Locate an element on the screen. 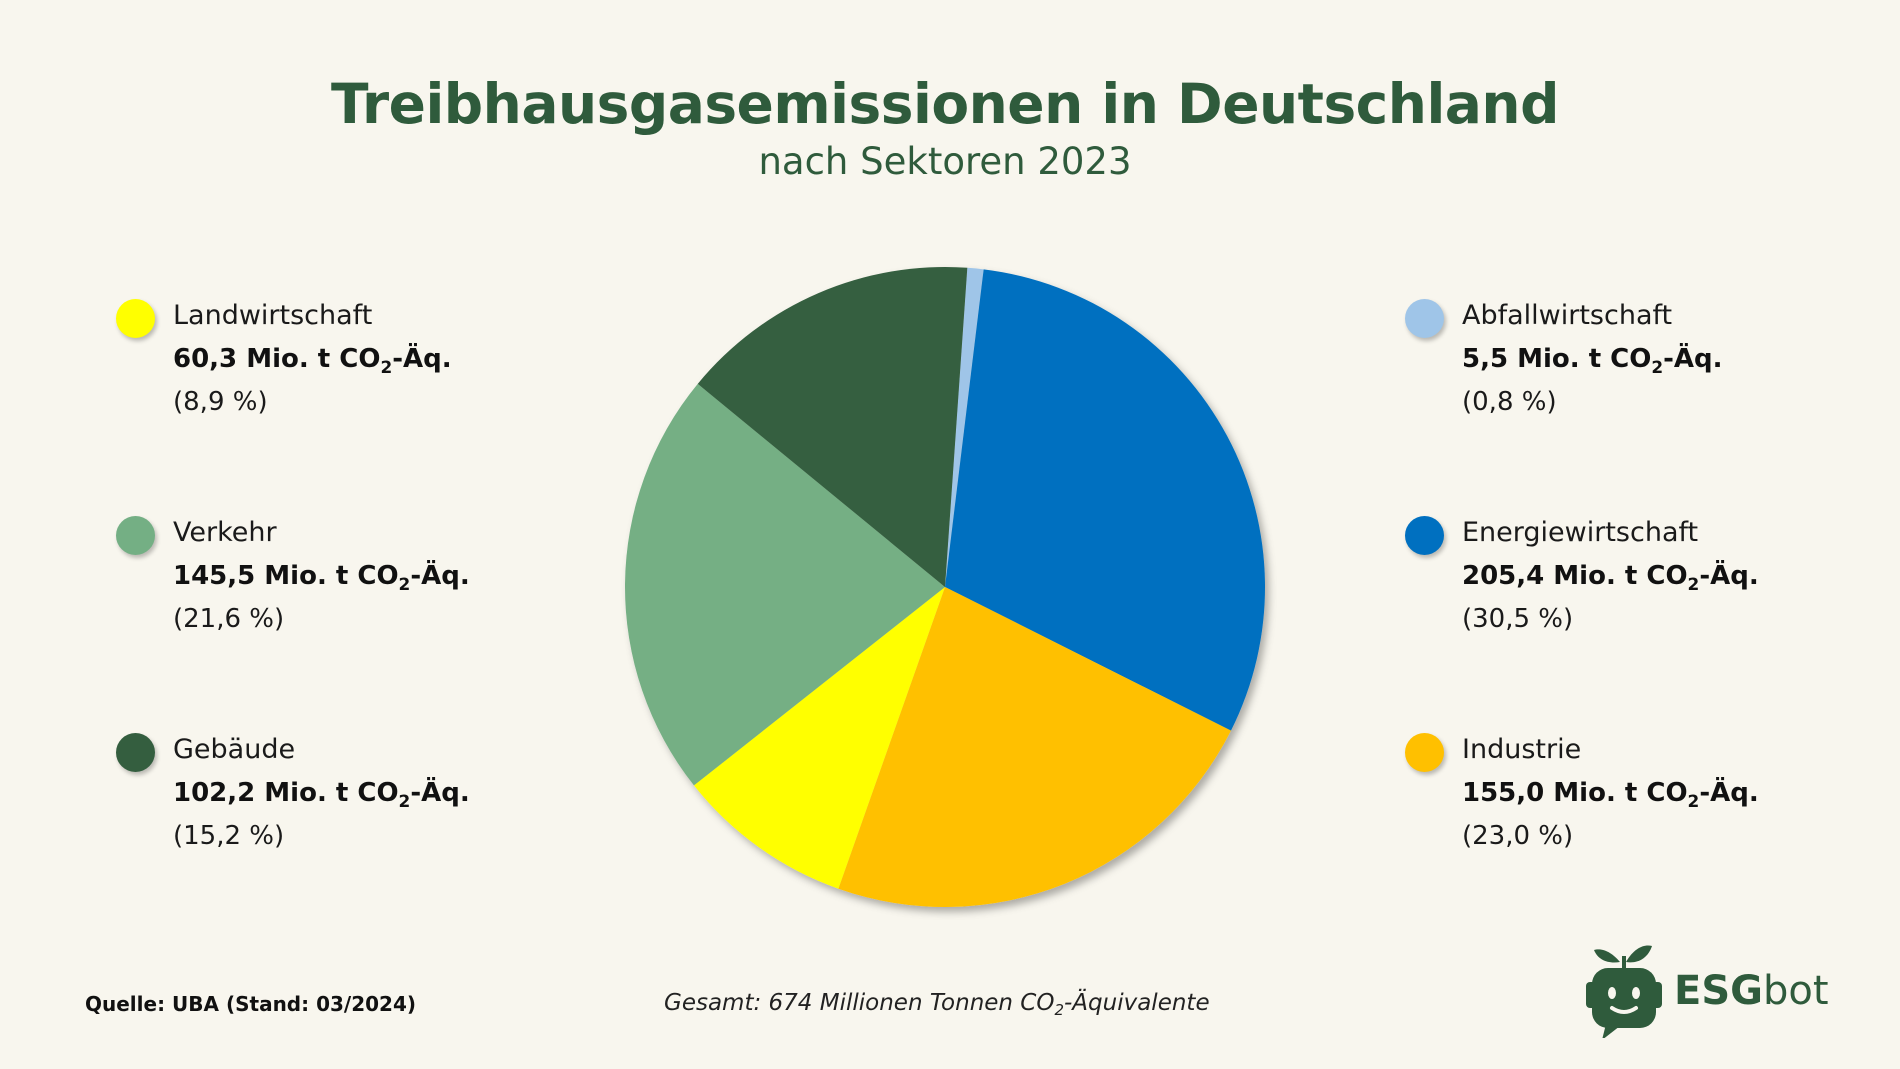  legend-percent: (15,2 %) is located at coordinates (229, 836).